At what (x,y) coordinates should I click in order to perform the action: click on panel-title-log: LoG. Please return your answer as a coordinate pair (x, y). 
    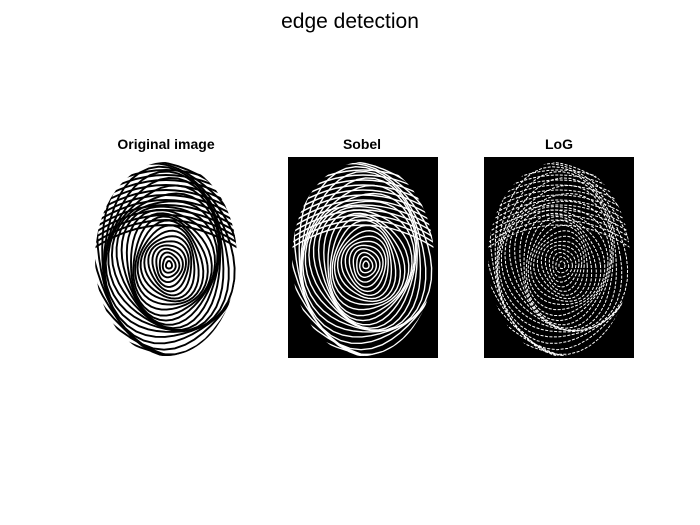
    Looking at the image, I should click on (559, 144).